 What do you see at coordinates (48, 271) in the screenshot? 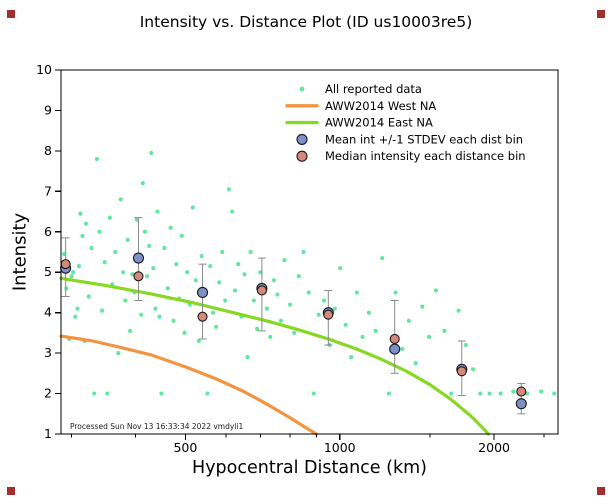
I see `svg-text: 5` at bounding box center [48, 271].